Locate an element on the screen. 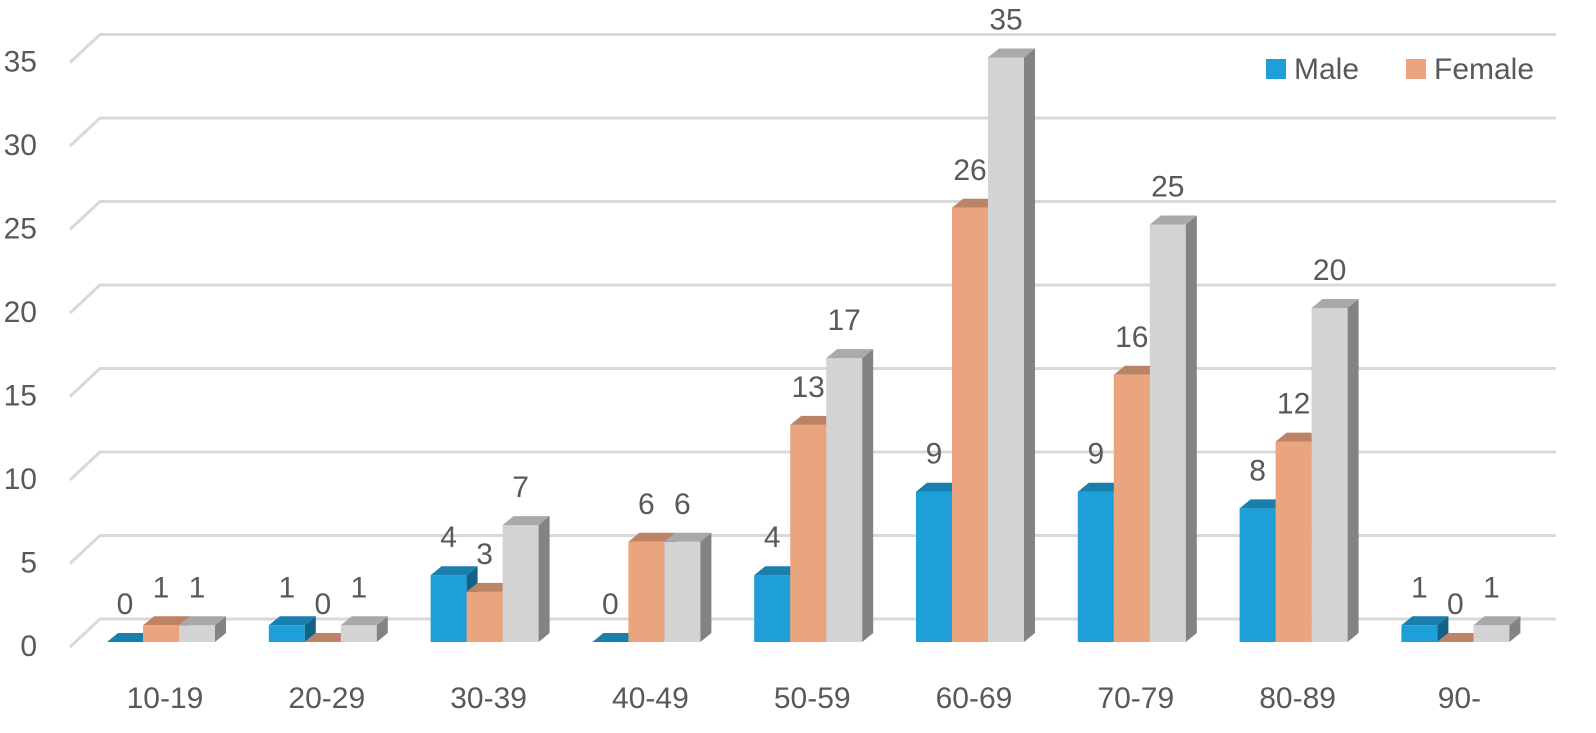 The width and height of the screenshot is (1596, 733). legend-item: Male is located at coordinates (1312, 69).